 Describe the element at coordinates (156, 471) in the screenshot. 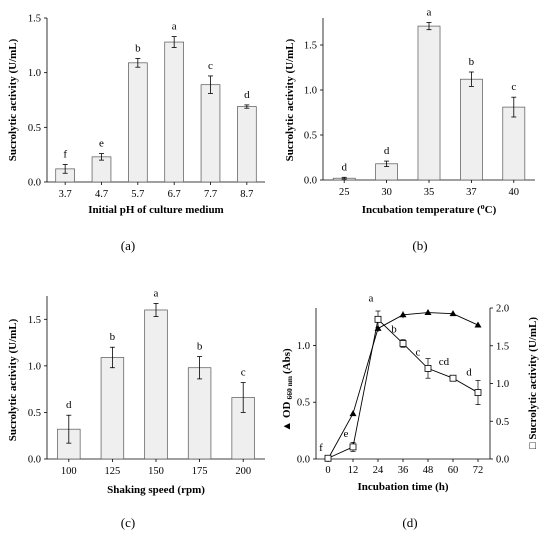

I see `x-tick-label: 150` at that location.